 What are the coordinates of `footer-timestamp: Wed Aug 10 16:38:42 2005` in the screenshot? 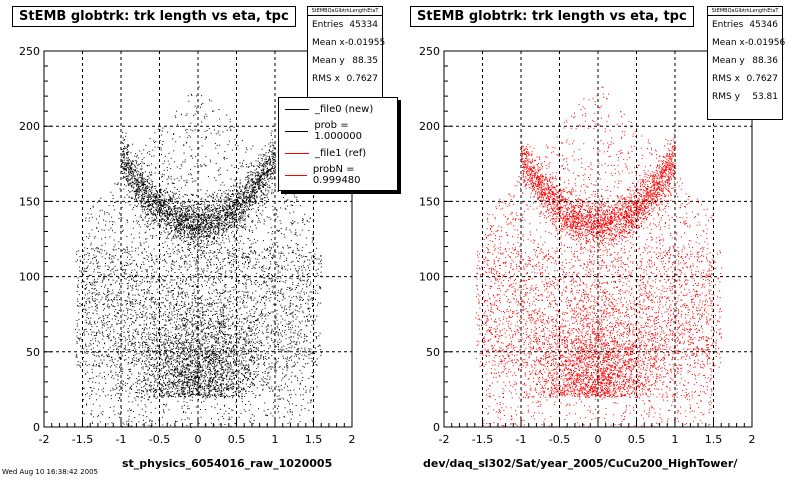 It's located at (50, 472).